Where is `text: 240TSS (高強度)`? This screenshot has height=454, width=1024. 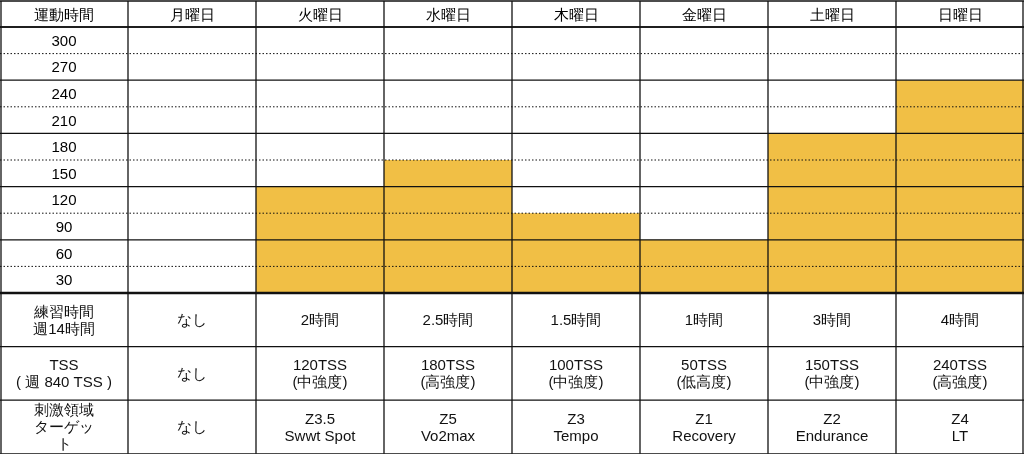 text: 240TSS (高強度) is located at coordinates (960, 373).